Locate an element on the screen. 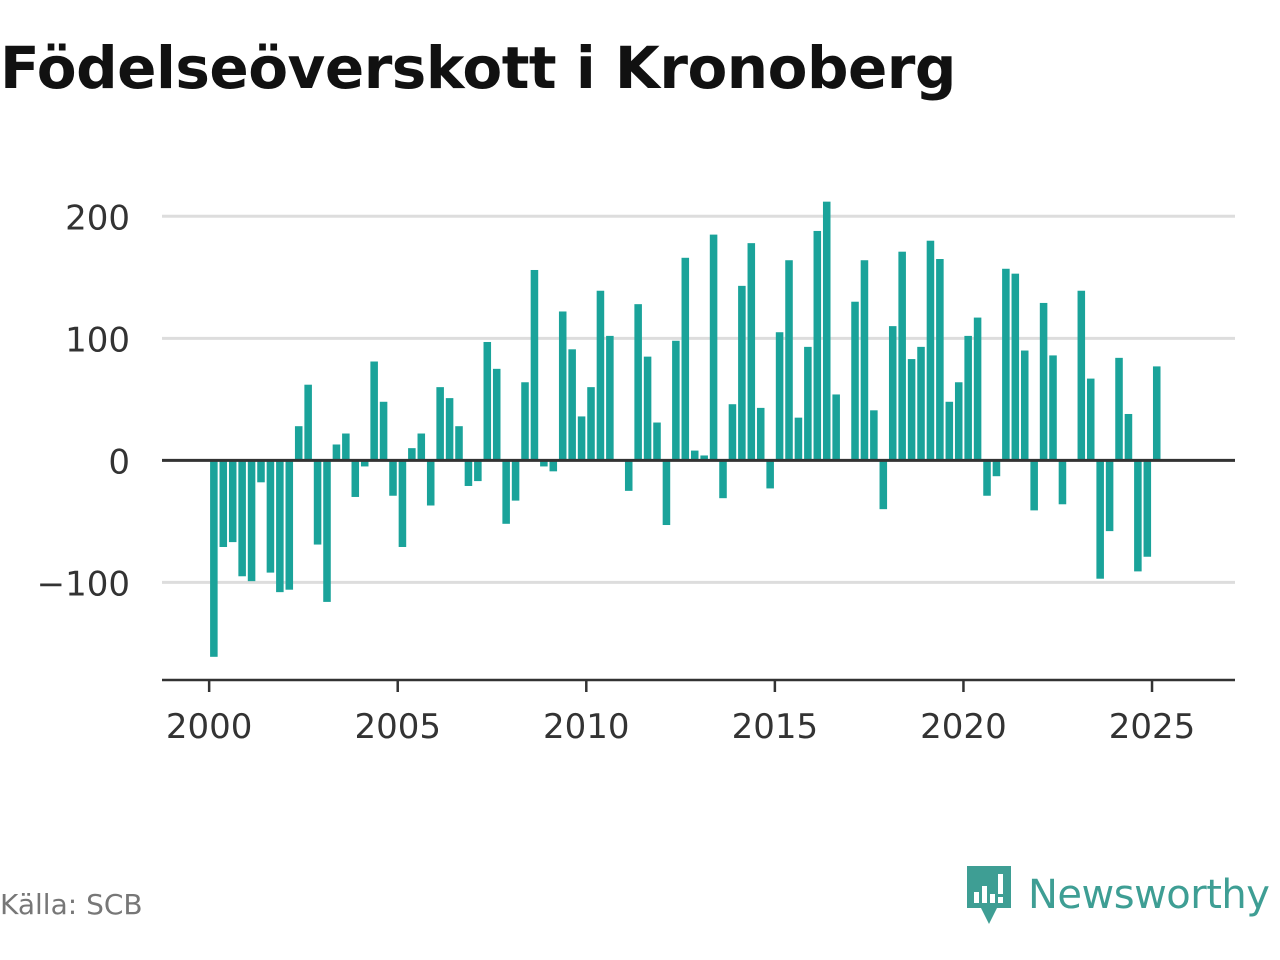 The height and width of the screenshot is (960, 1280). y-tick-label: 200 is located at coordinates (97, 218).